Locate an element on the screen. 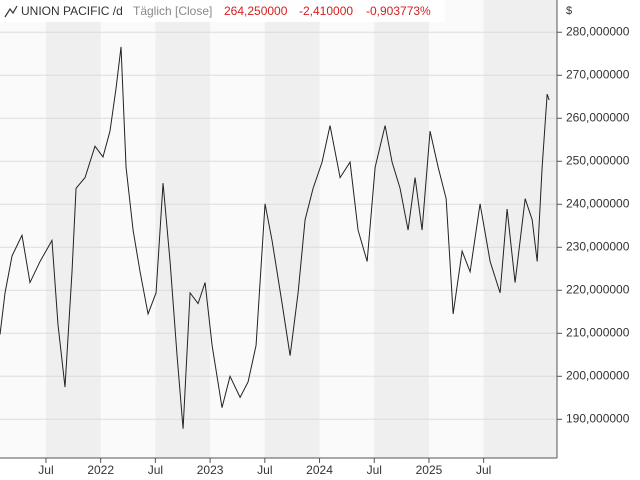  change: -2,410000 is located at coordinates (326, 11).